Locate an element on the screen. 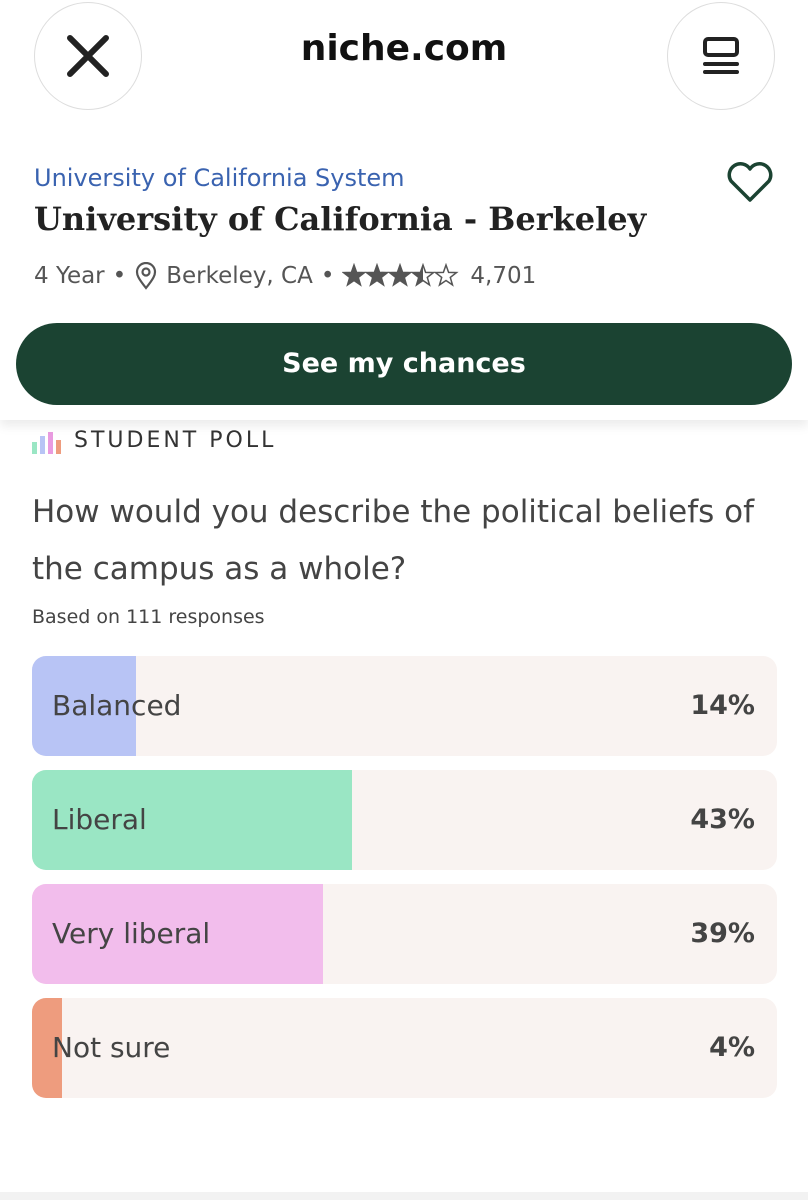 This screenshot has height=1200, width=808. menu-button is located at coordinates (721, 56).